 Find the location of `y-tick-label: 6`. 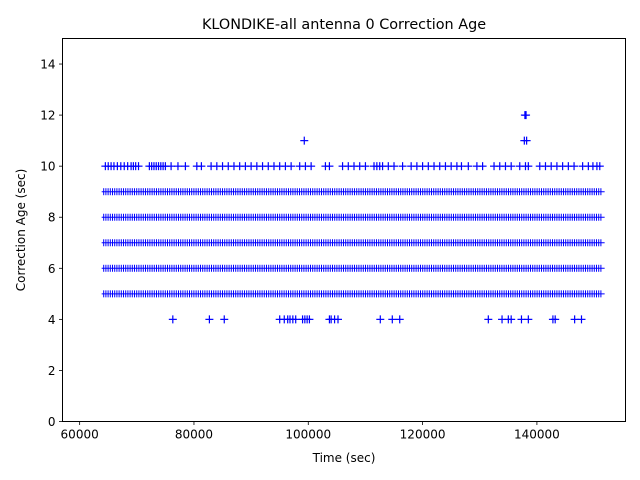

y-tick-label: 6 is located at coordinates (52, 269).